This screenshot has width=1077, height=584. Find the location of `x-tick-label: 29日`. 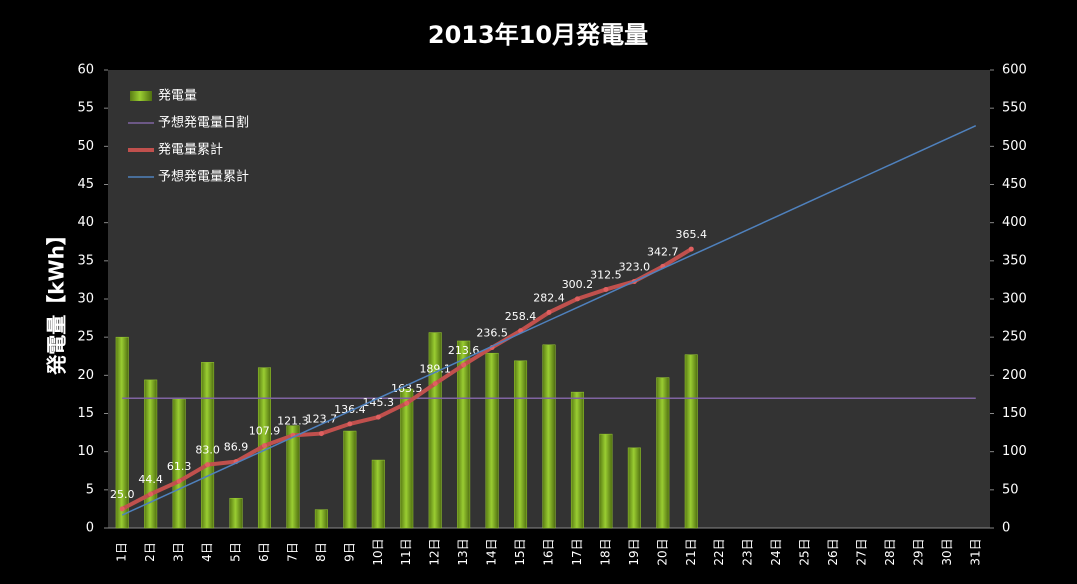

x-tick-label: 29日 is located at coordinates (918, 551).